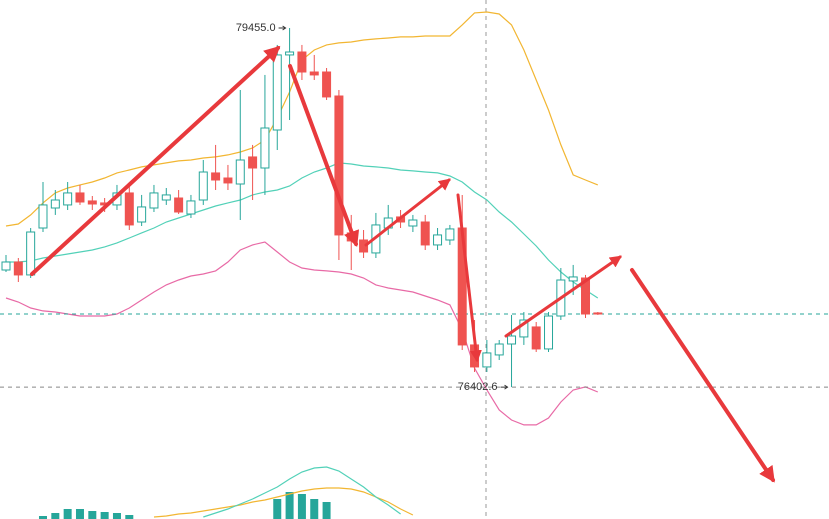 The height and width of the screenshot is (519, 829). I want to click on min-pointer, so click(504, 387).